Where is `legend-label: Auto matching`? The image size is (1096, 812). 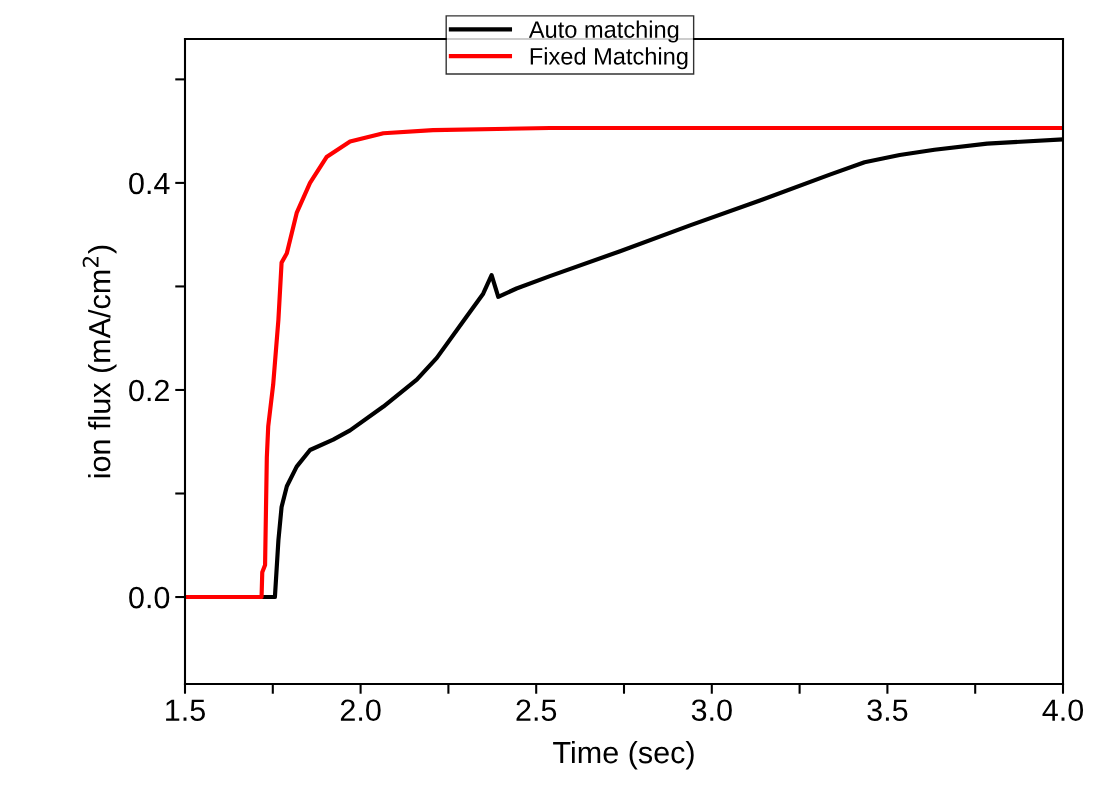
legend-label: Auto matching is located at coordinates (603, 31).